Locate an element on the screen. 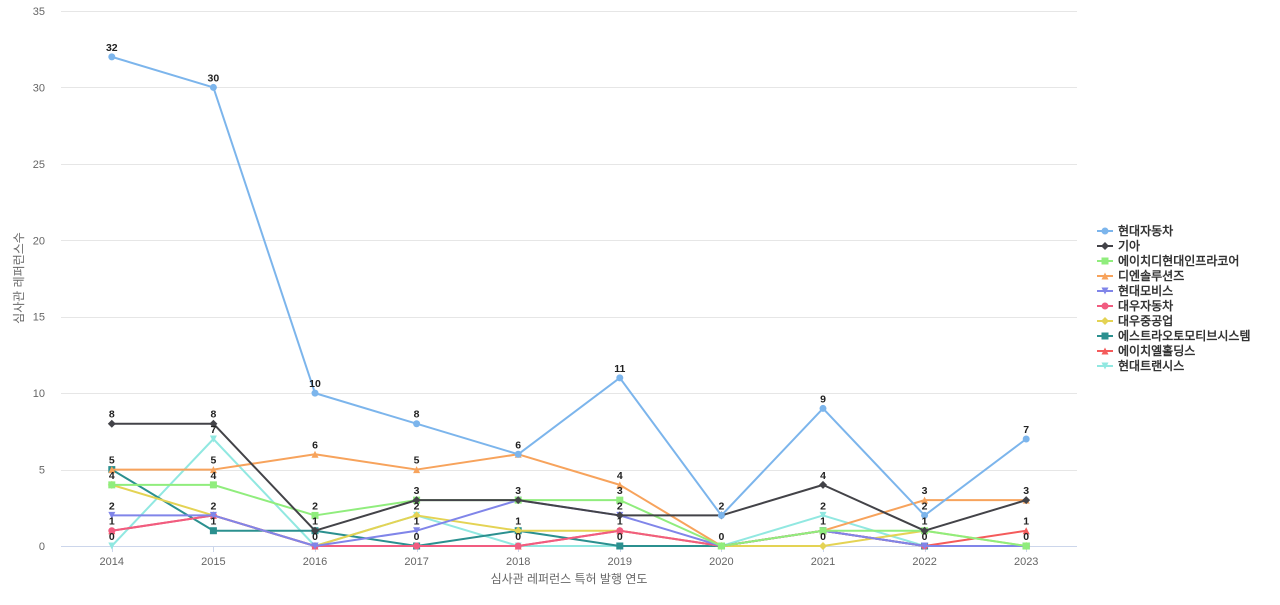 The image size is (1280, 605). x-tick-label: 2018 is located at coordinates (518, 562).